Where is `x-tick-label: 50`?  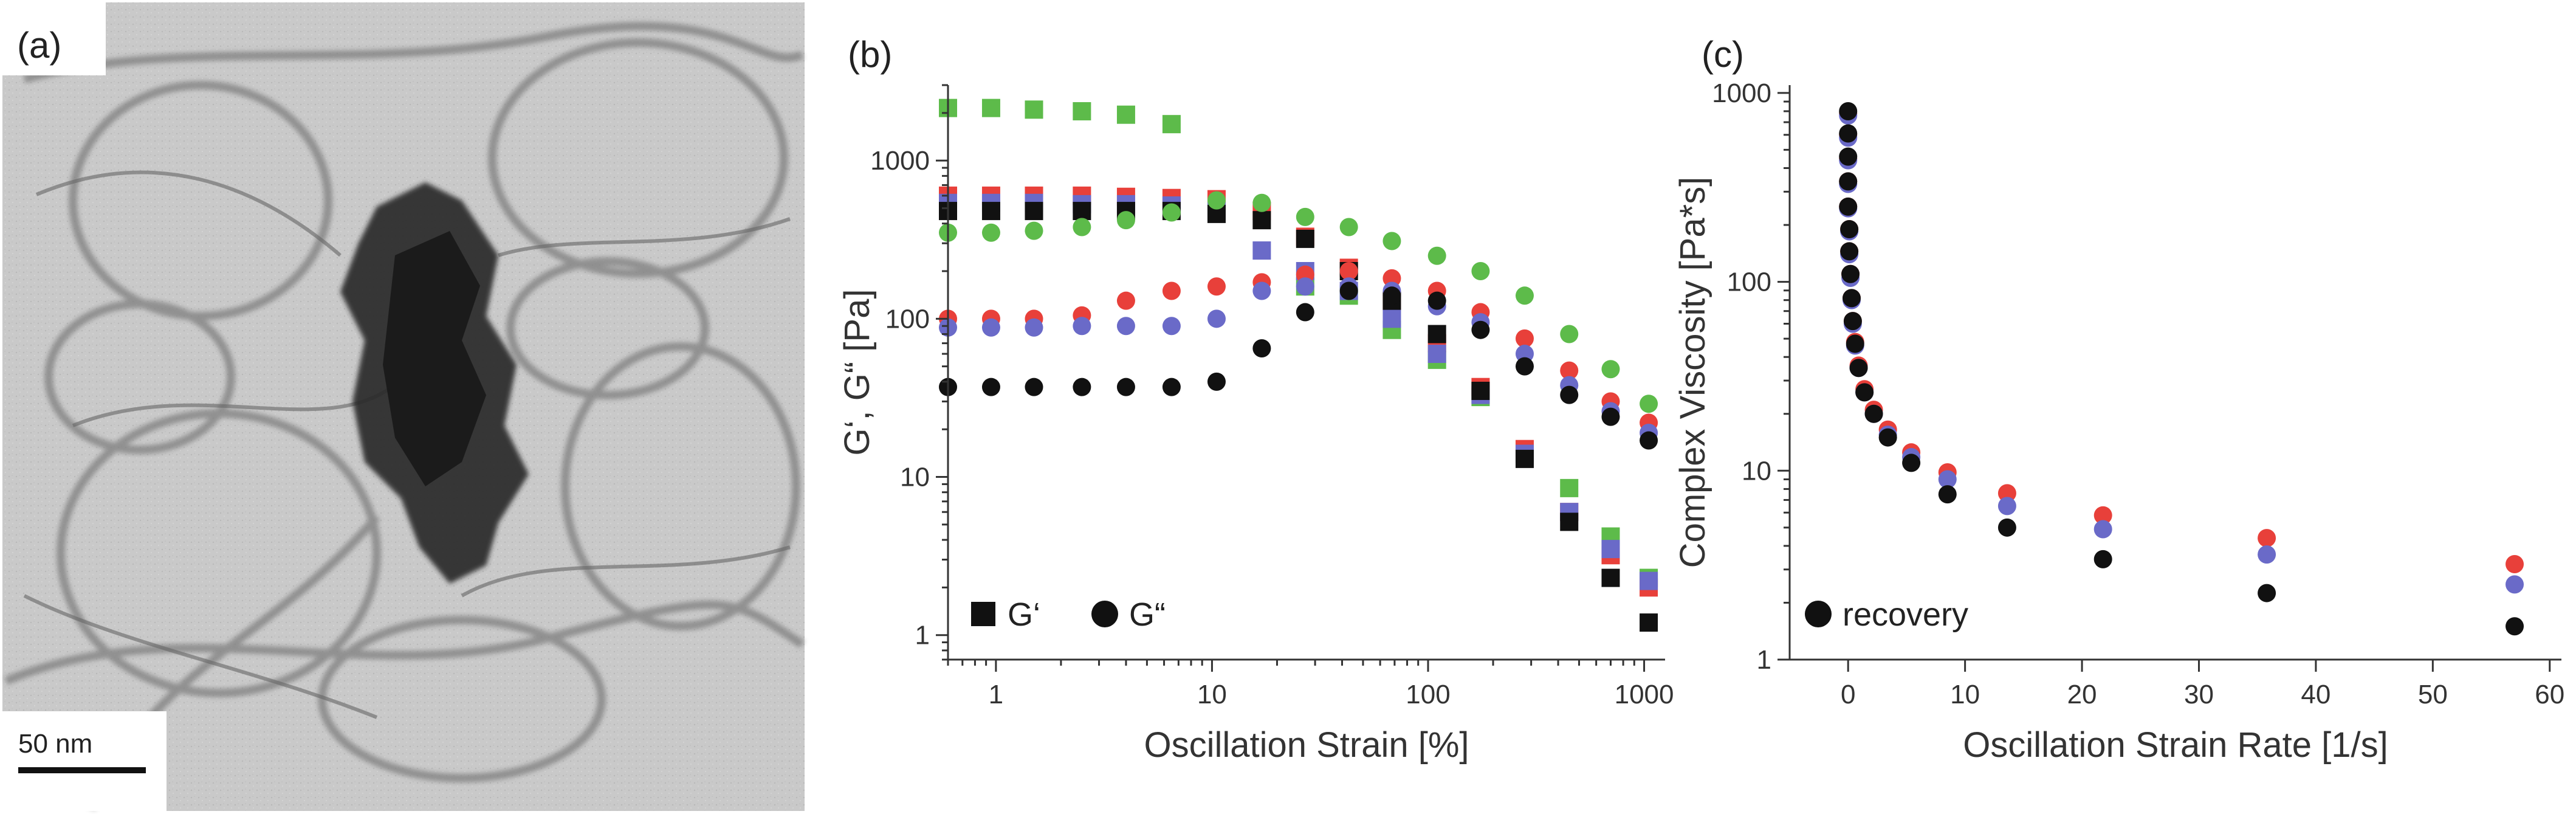
x-tick-label: 50 is located at coordinates (2433, 694).